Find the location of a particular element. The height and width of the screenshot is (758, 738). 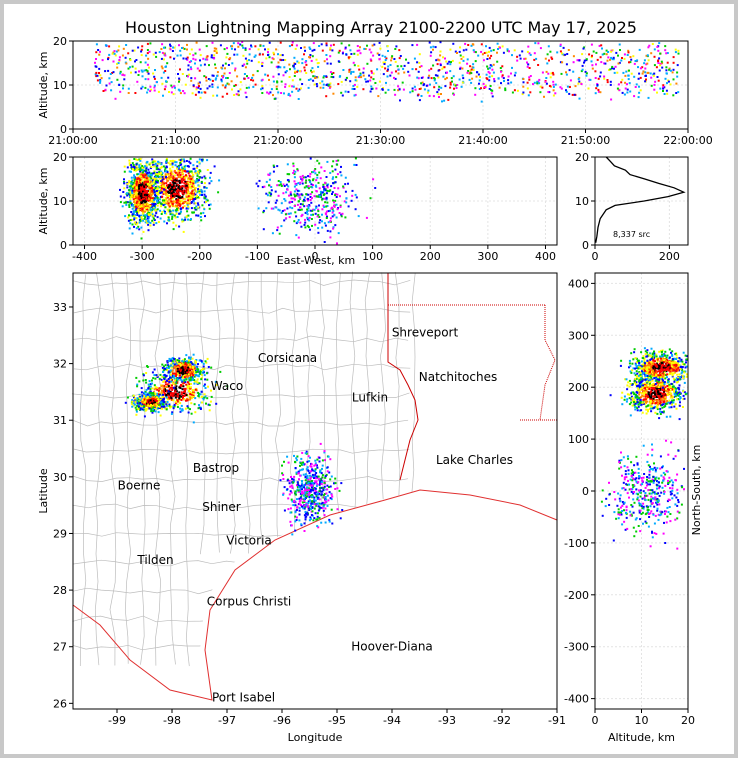

county-line is located at coordinates (202, 413).